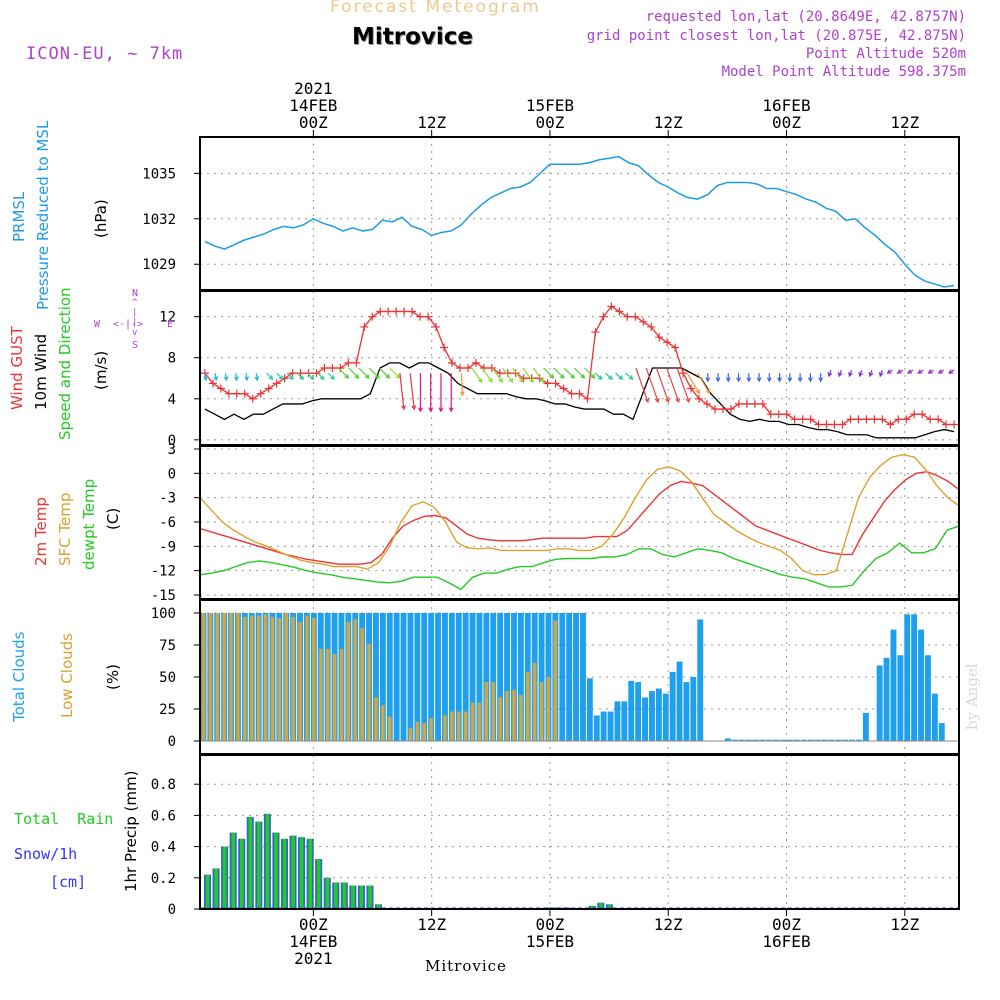  I want to click on clouds-unit: (%), so click(113, 677).